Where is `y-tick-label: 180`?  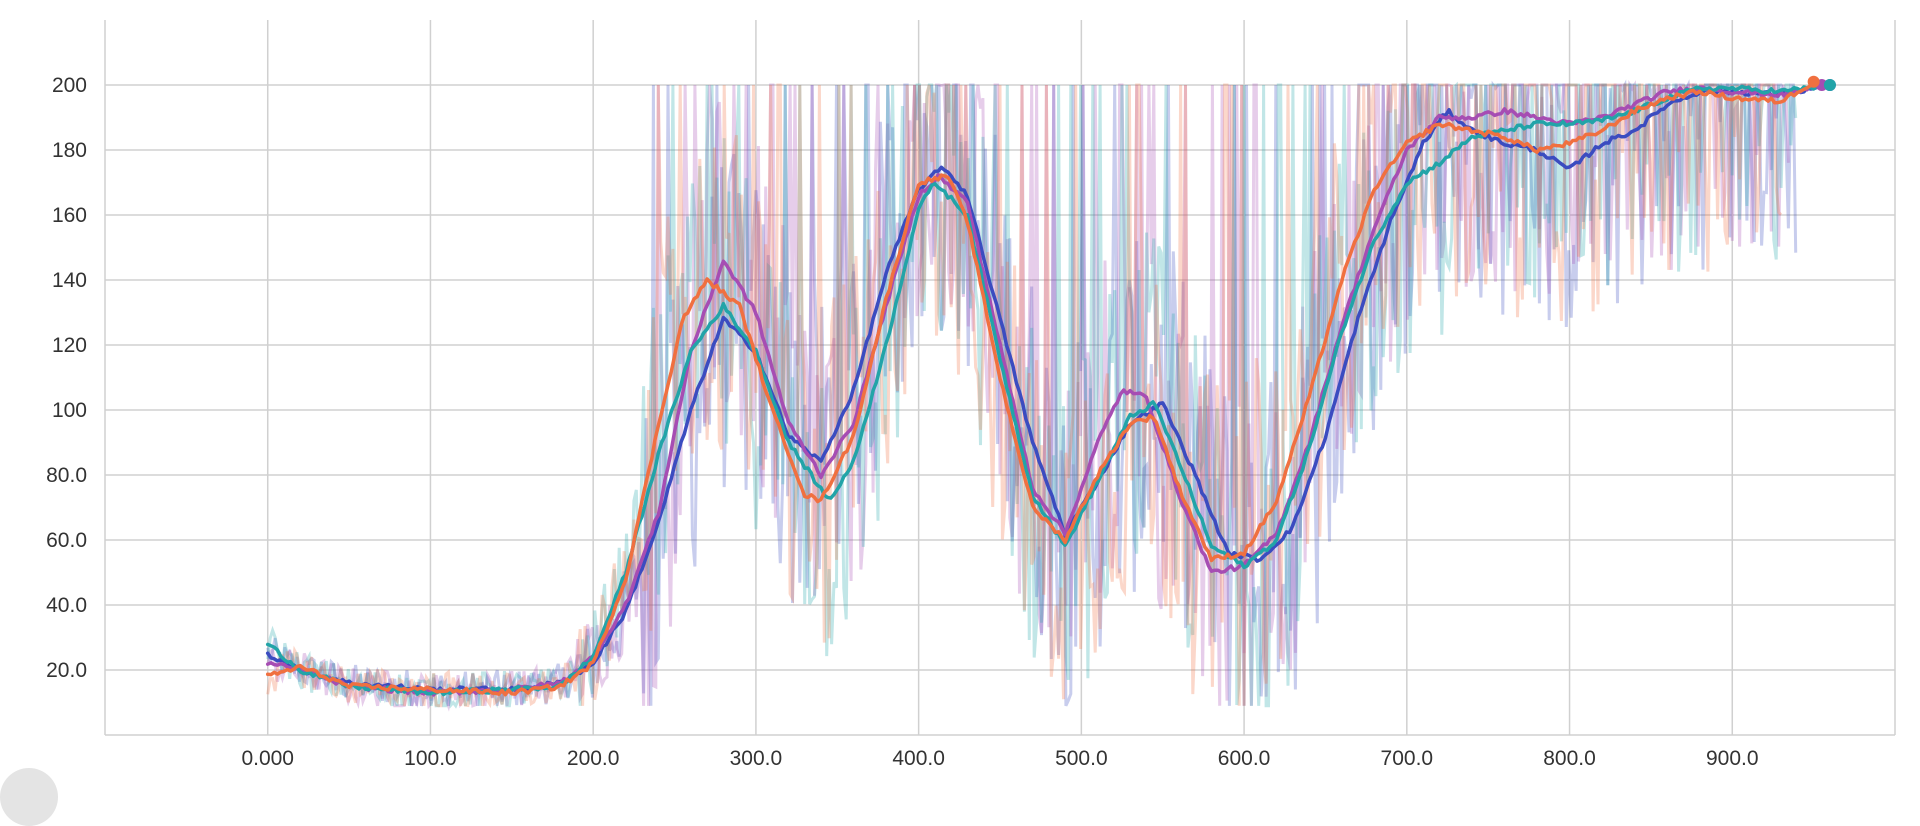
y-tick-label: 180 is located at coordinates (69, 150).